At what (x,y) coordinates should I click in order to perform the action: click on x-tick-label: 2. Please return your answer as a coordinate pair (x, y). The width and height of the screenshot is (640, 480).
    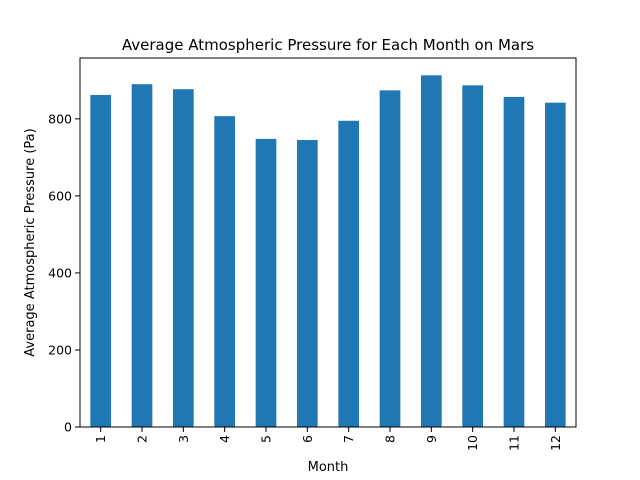
    Looking at the image, I should click on (142, 439).